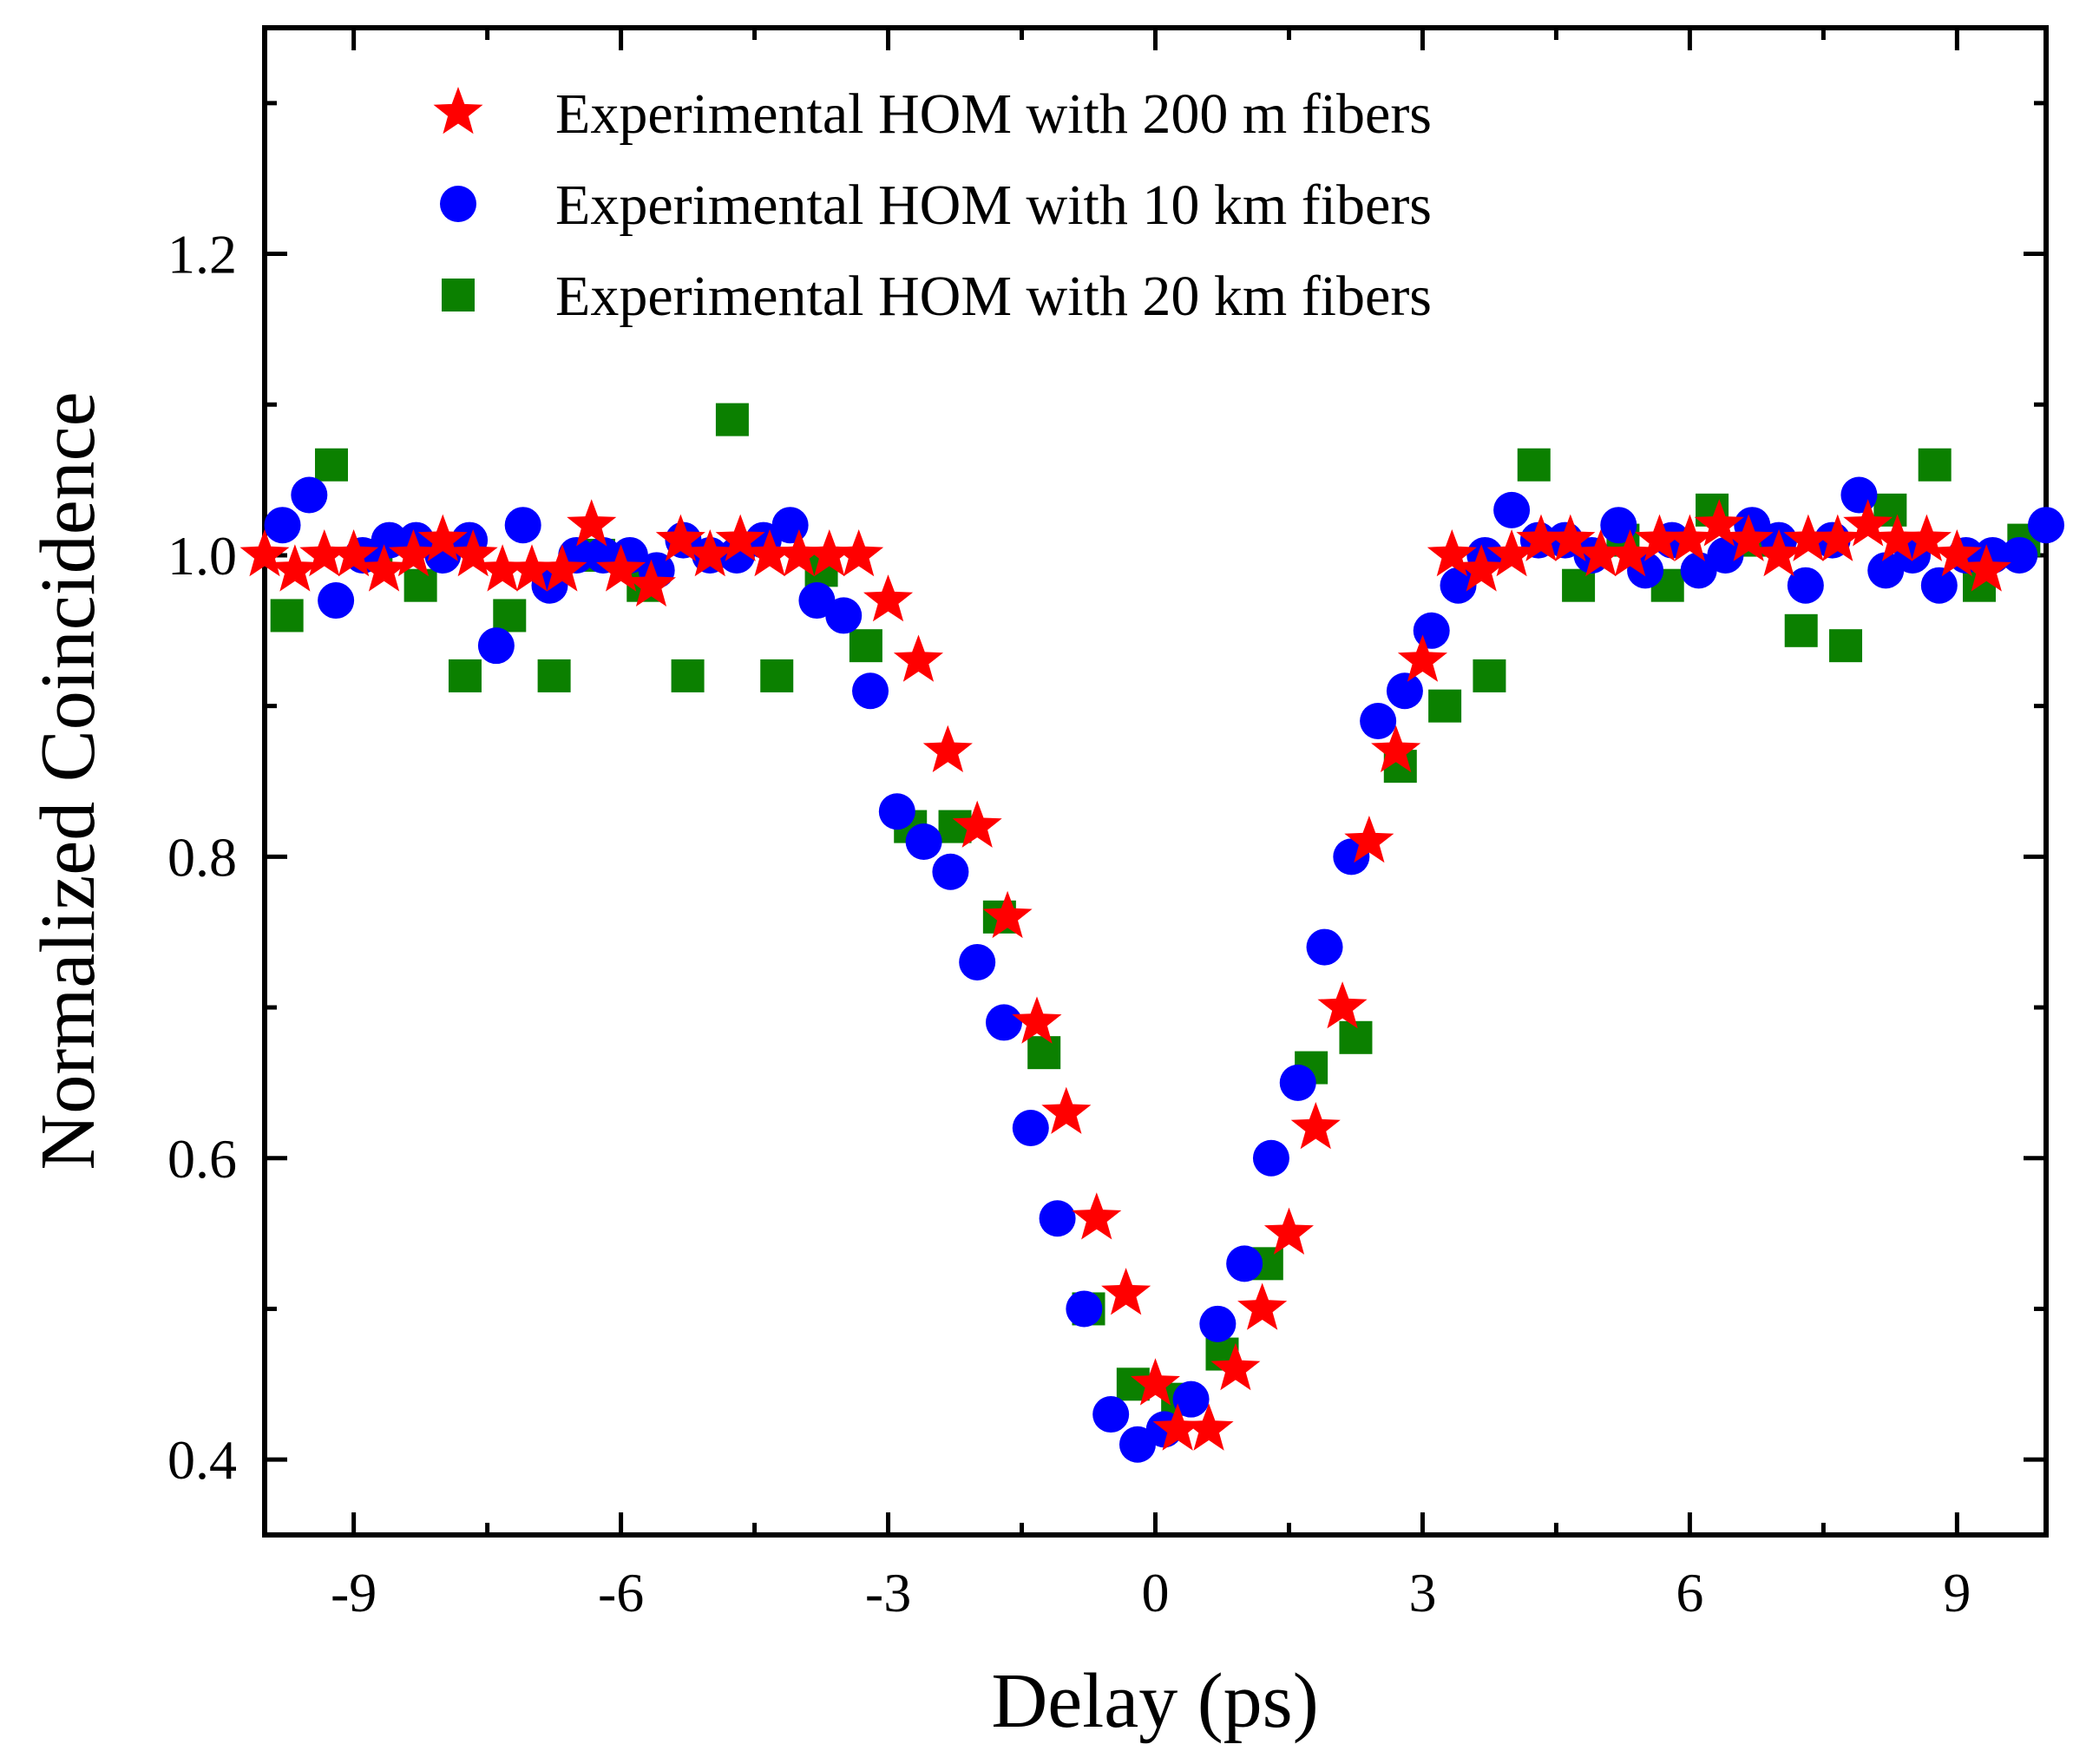  What do you see at coordinates (993, 114) in the screenshot?
I see `legend-label: Experimental HOM with 200 m fibers` at bounding box center [993, 114].